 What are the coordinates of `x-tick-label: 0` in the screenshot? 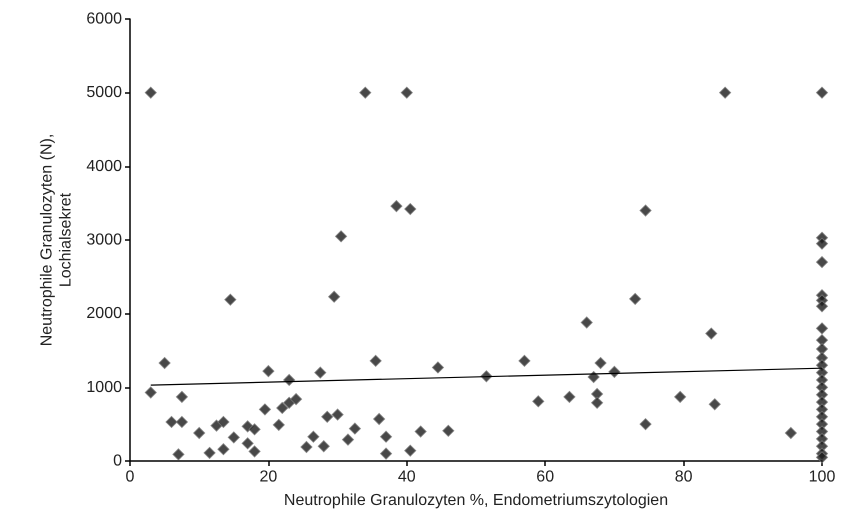 It's located at (130, 477).